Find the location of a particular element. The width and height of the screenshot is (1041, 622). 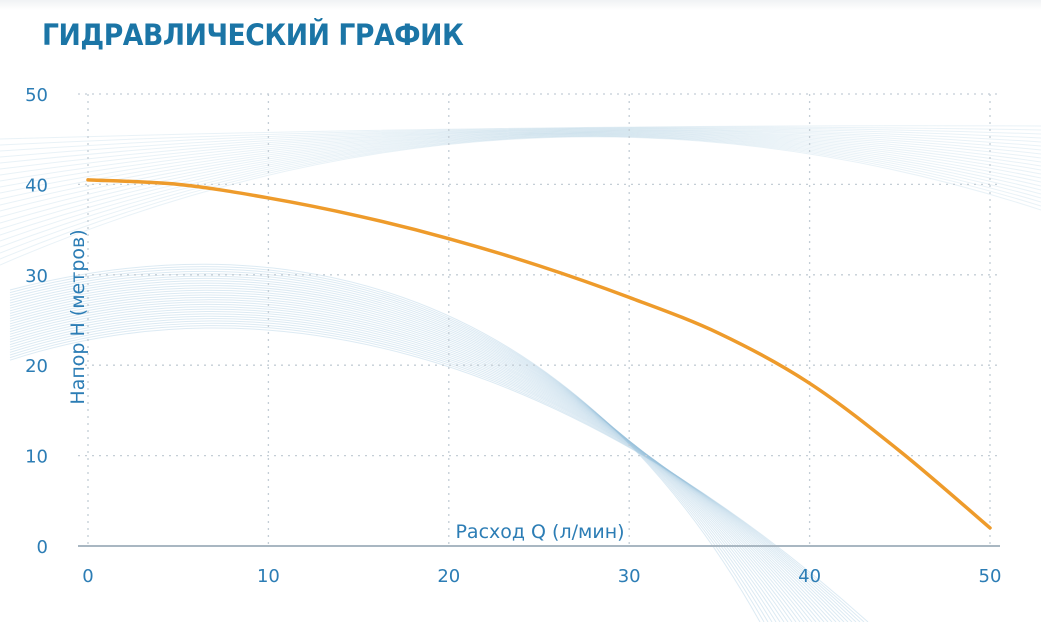

y-tick-label: 20 is located at coordinates (36, 366).